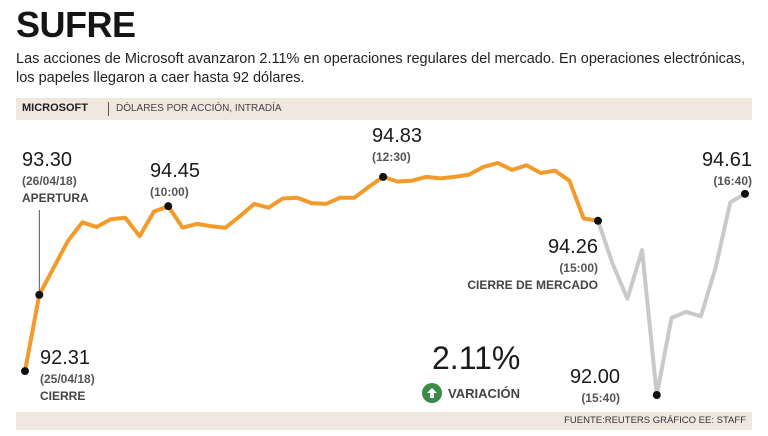 This screenshot has height=436, width=768. Describe the element at coordinates (175, 171) in the screenshot. I see `annotation-value-2: 94.45` at that location.